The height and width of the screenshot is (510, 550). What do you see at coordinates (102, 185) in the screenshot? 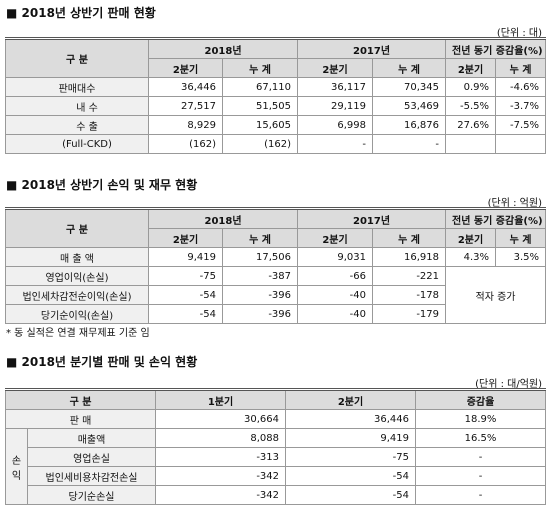
I see `section-title: ■ 2018년 상반기 손익 및 재무 현황` at bounding box center [102, 185].